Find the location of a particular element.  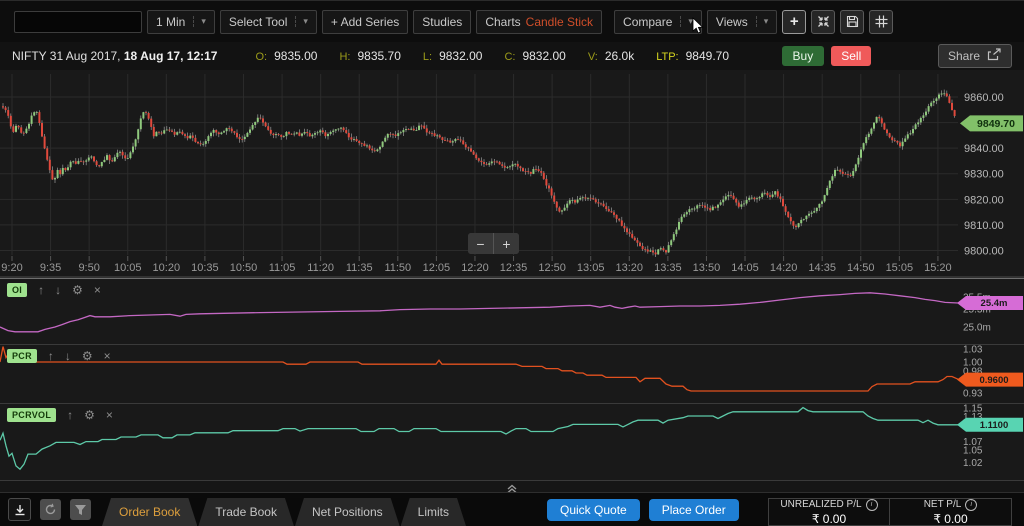

y-axis-tick-label: 1.02 is located at coordinates (973, 463).